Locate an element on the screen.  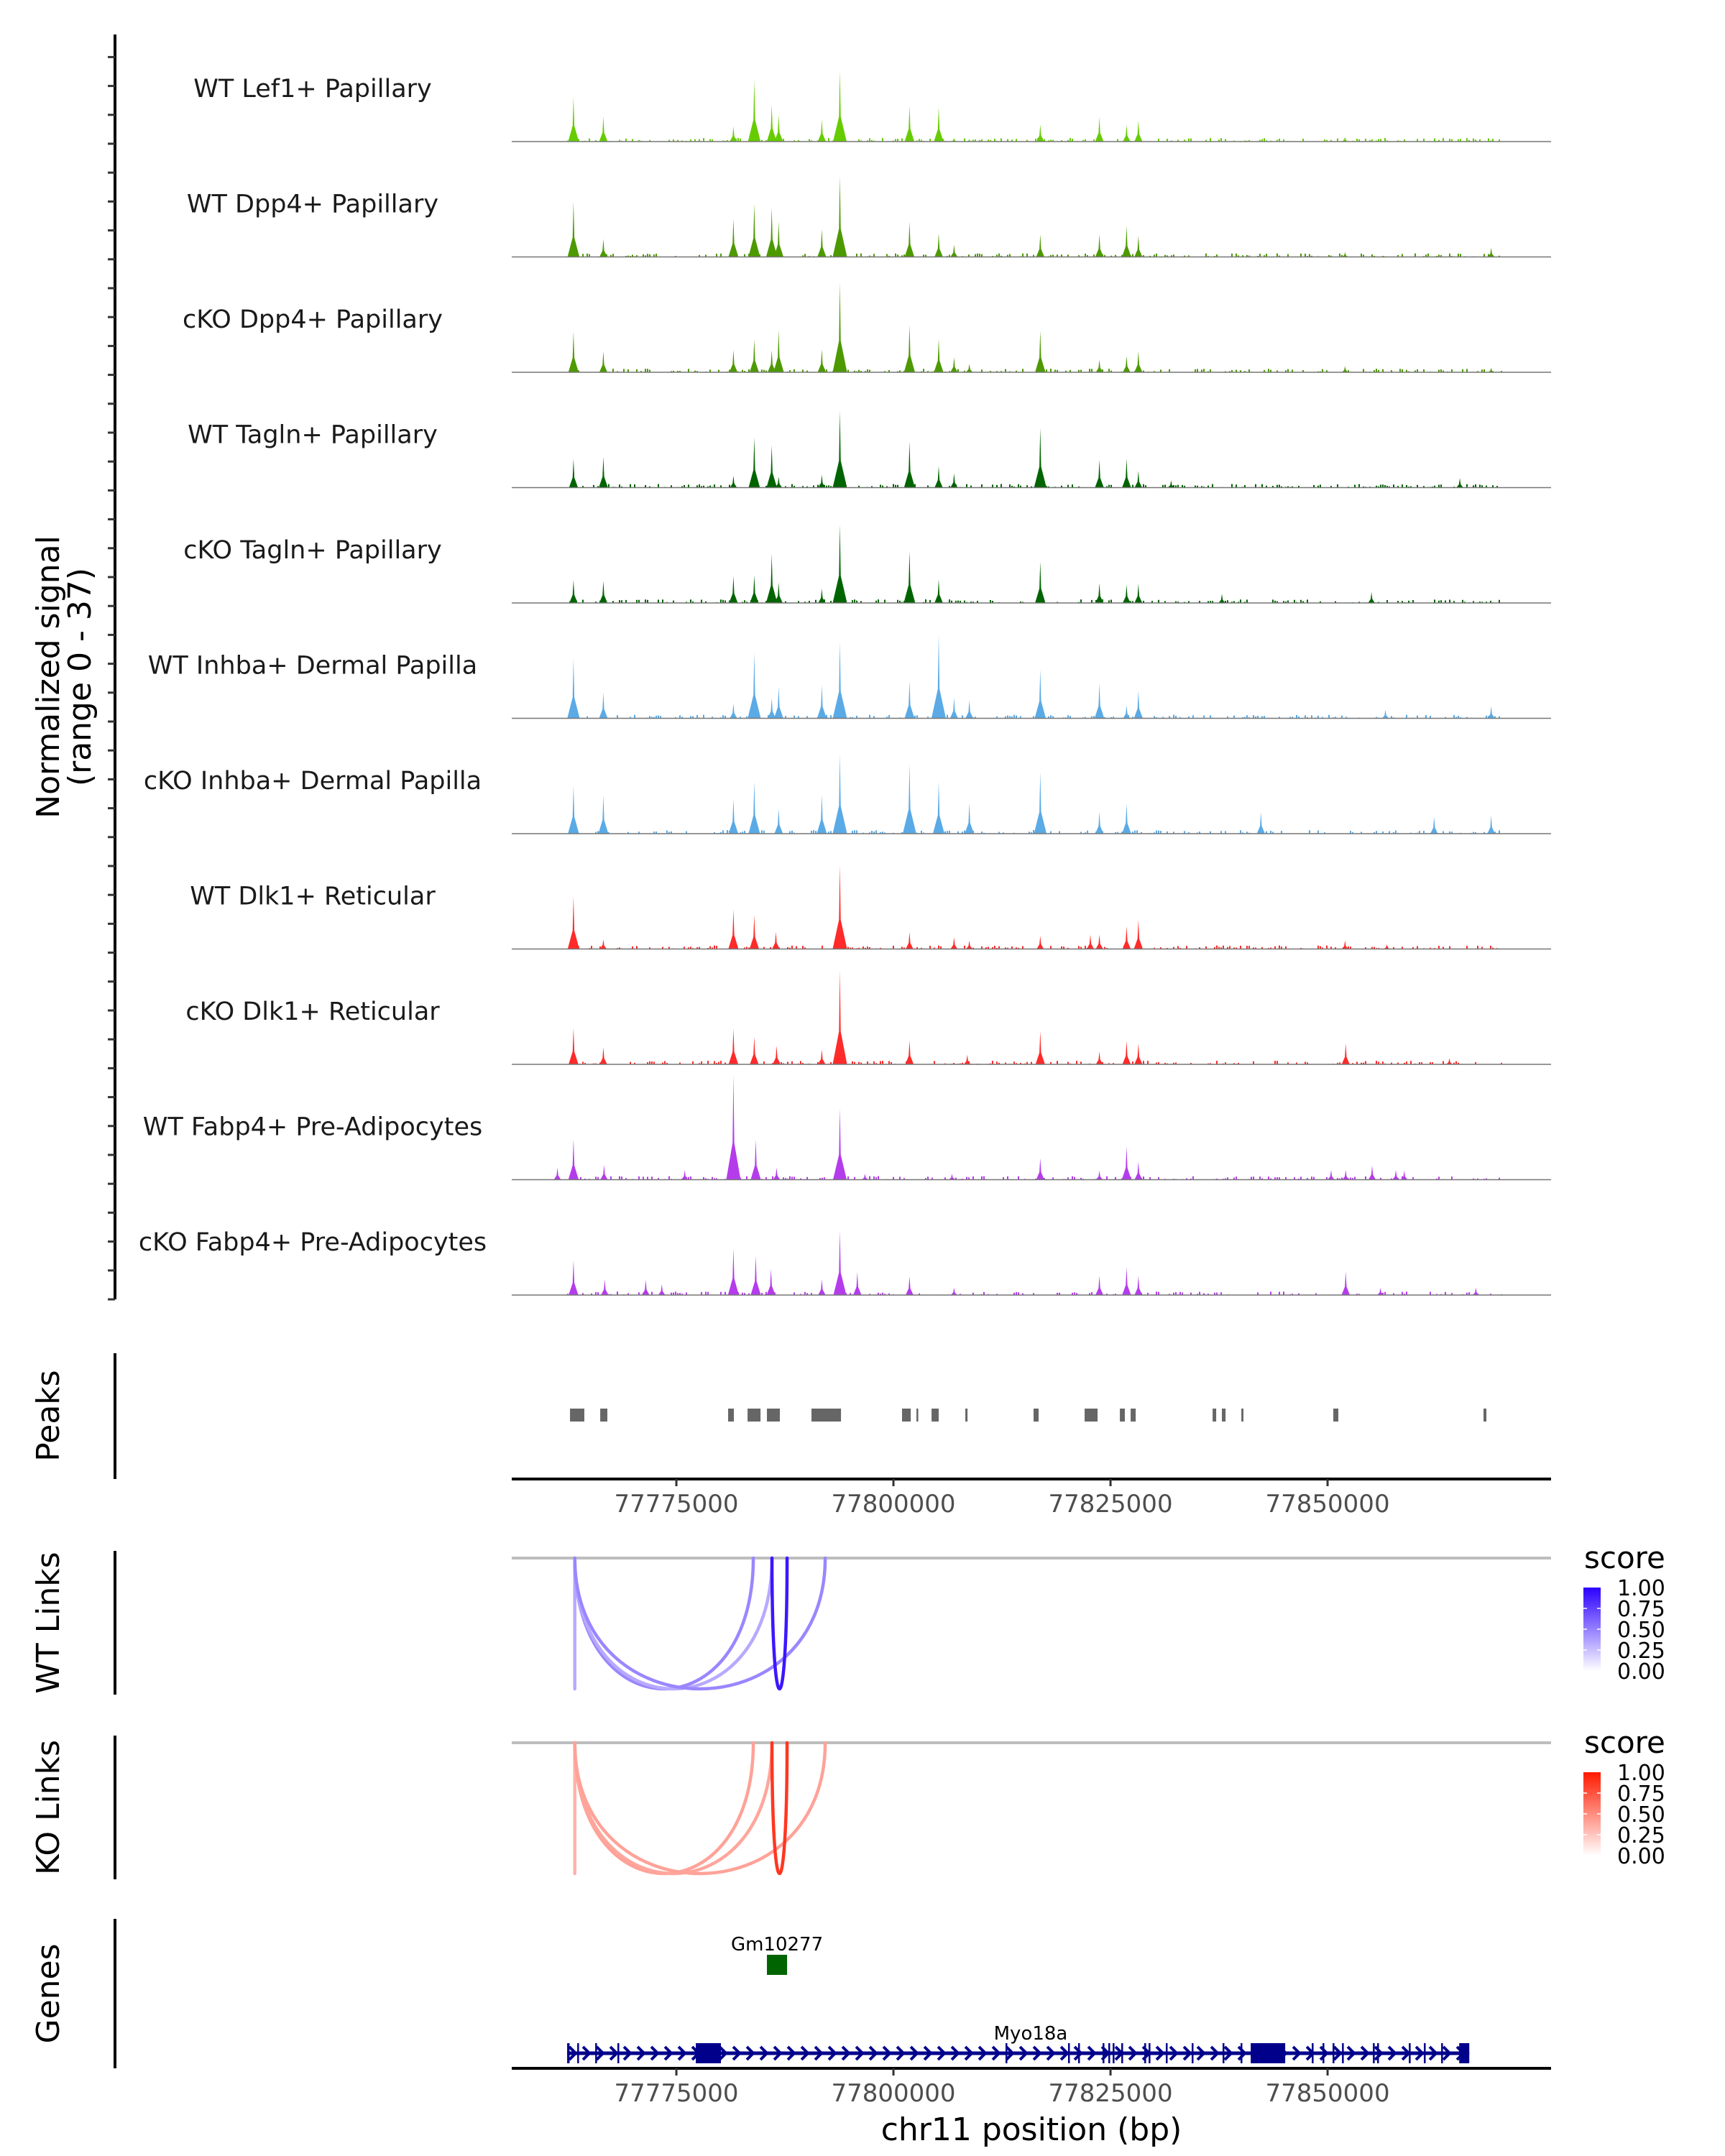
coverage-track-label: cKO Inhba+ Dermal Papilla is located at coordinates (313, 781).